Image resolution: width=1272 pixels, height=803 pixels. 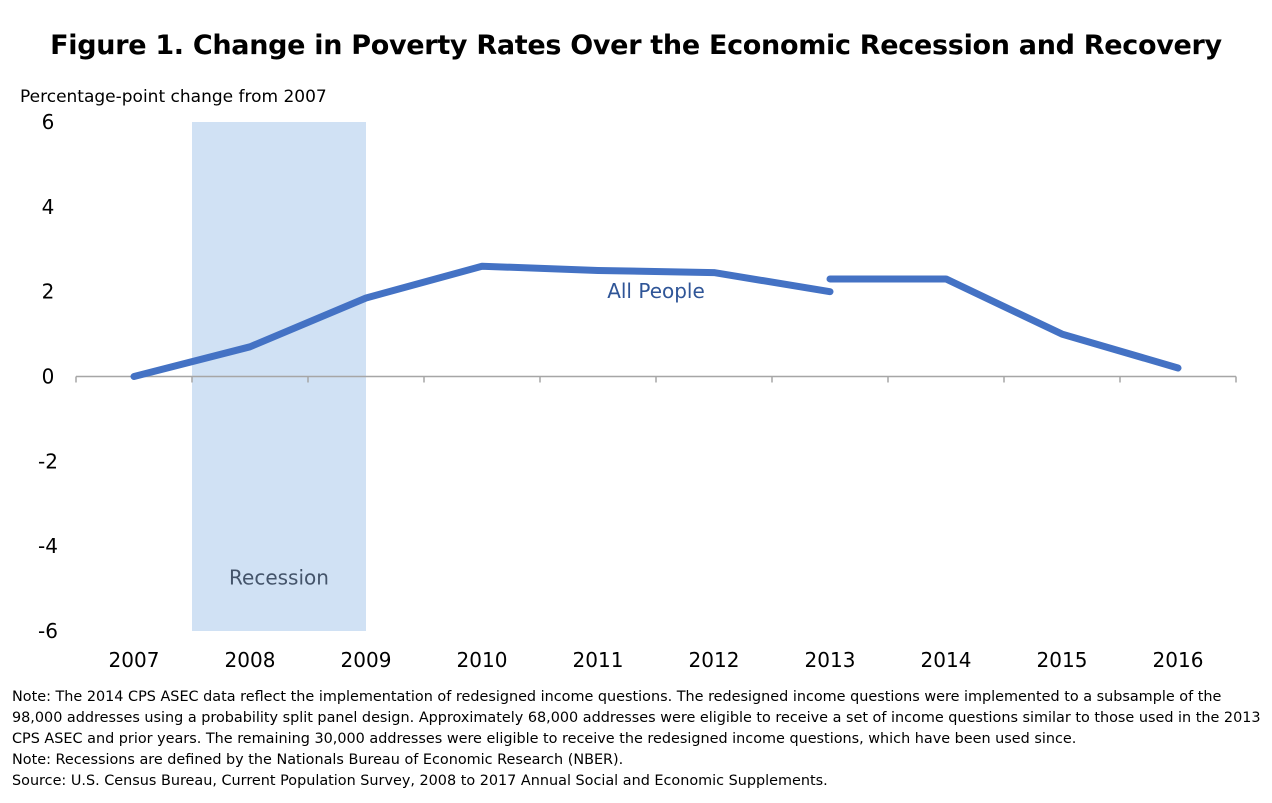 What do you see at coordinates (250, 660) in the screenshot?
I see `x-tick-label: 2008` at bounding box center [250, 660].